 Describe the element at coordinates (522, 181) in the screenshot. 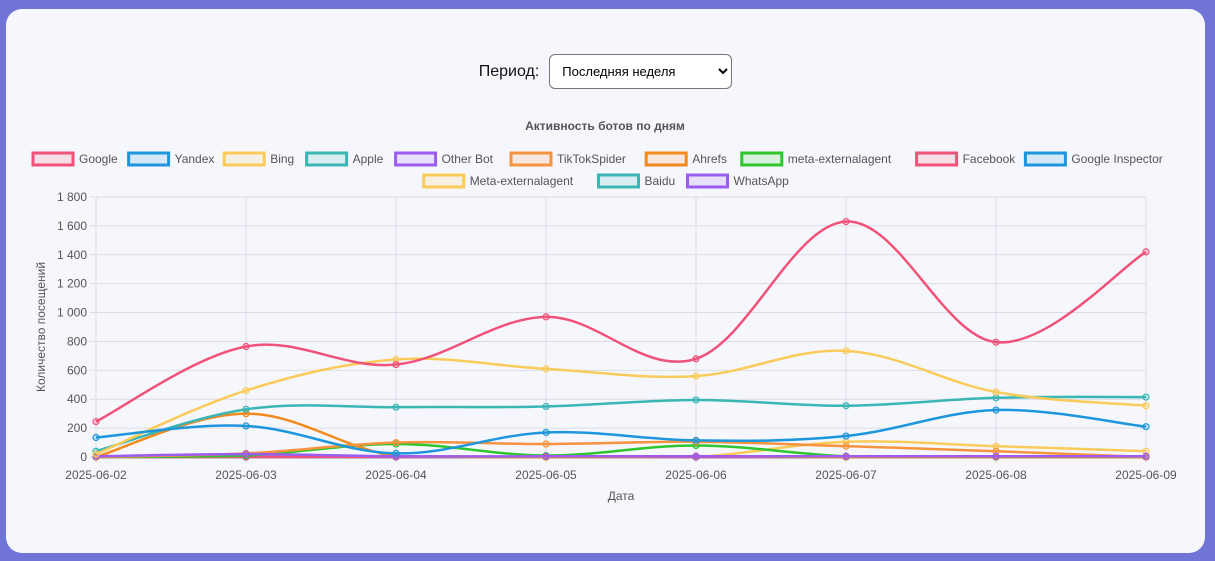

I see `legend-label: Meta-externalagent` at that location.